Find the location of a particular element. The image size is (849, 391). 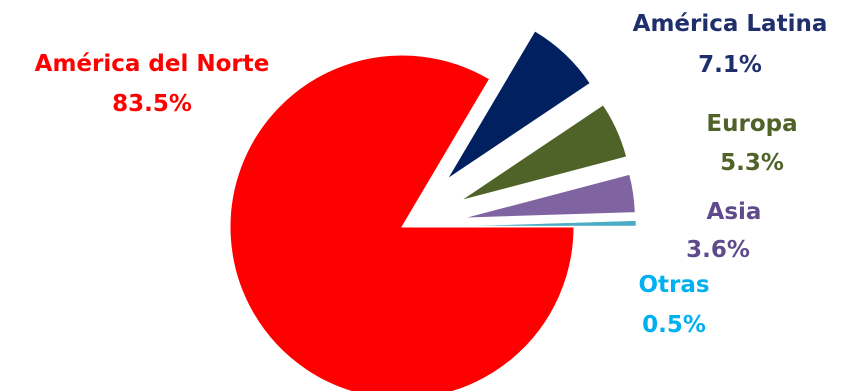

slice-america-latina is located at coordinates (518, 105).